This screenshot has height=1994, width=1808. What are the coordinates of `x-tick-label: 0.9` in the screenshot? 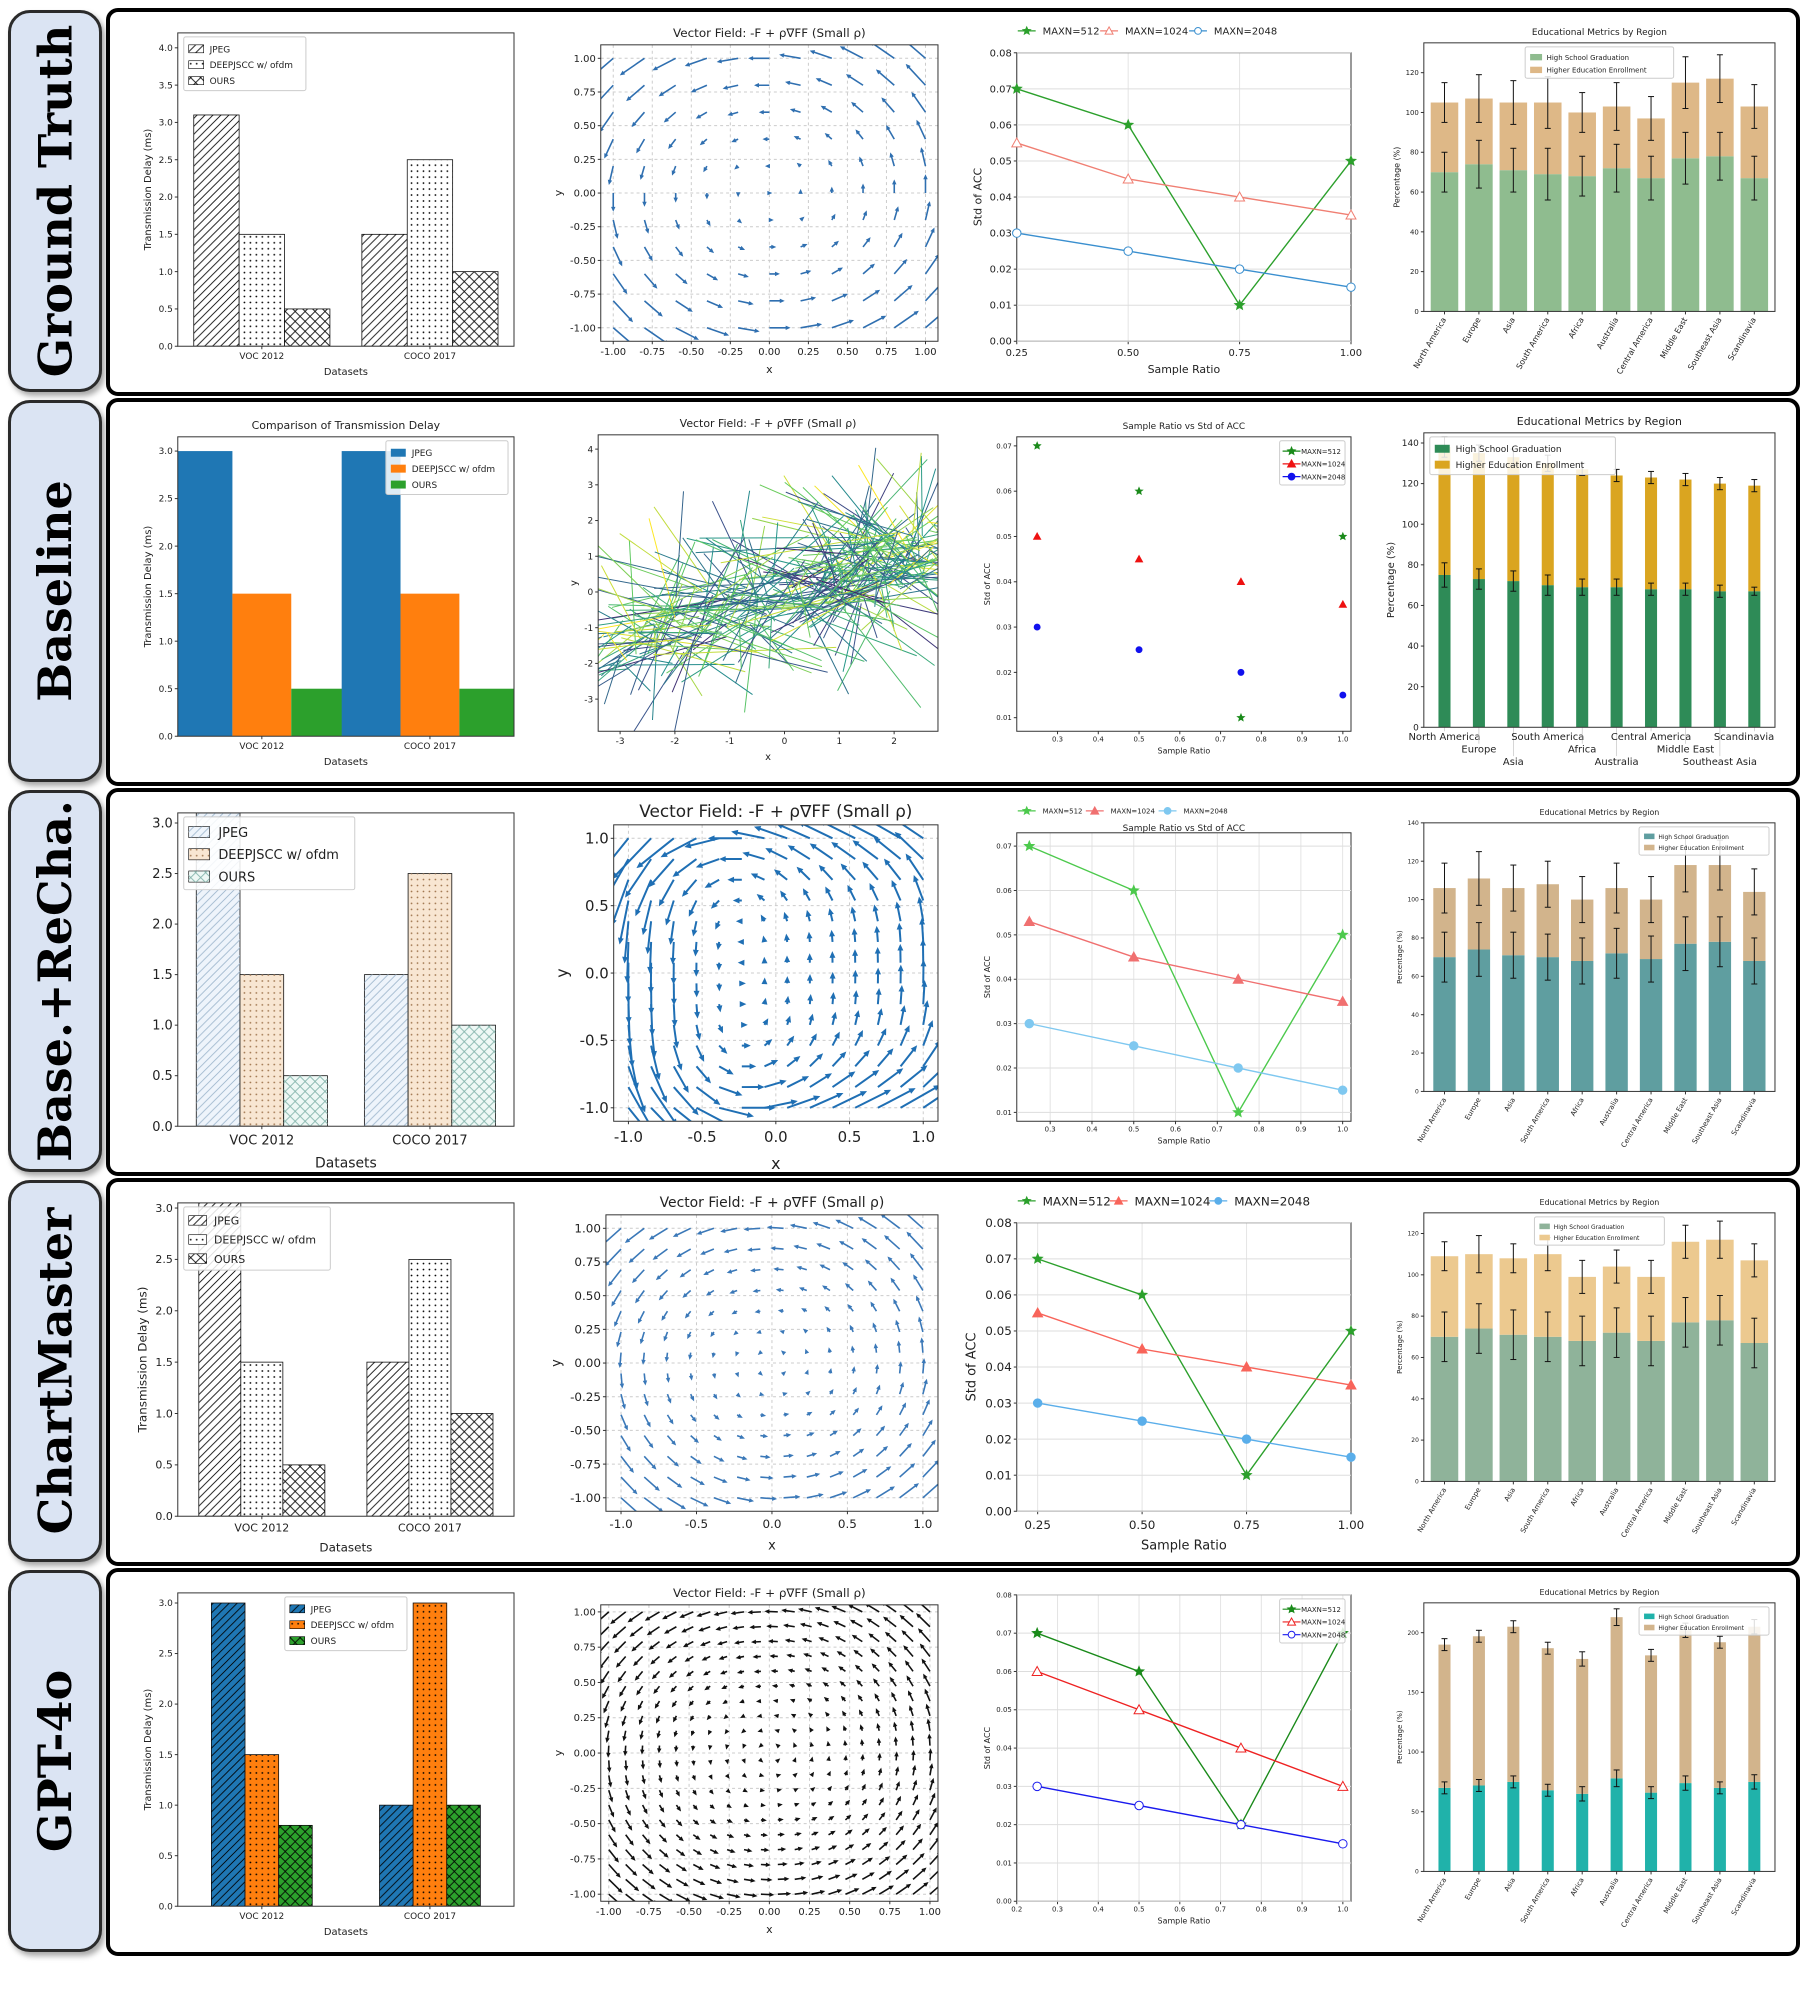 It's located at (1302, 740).